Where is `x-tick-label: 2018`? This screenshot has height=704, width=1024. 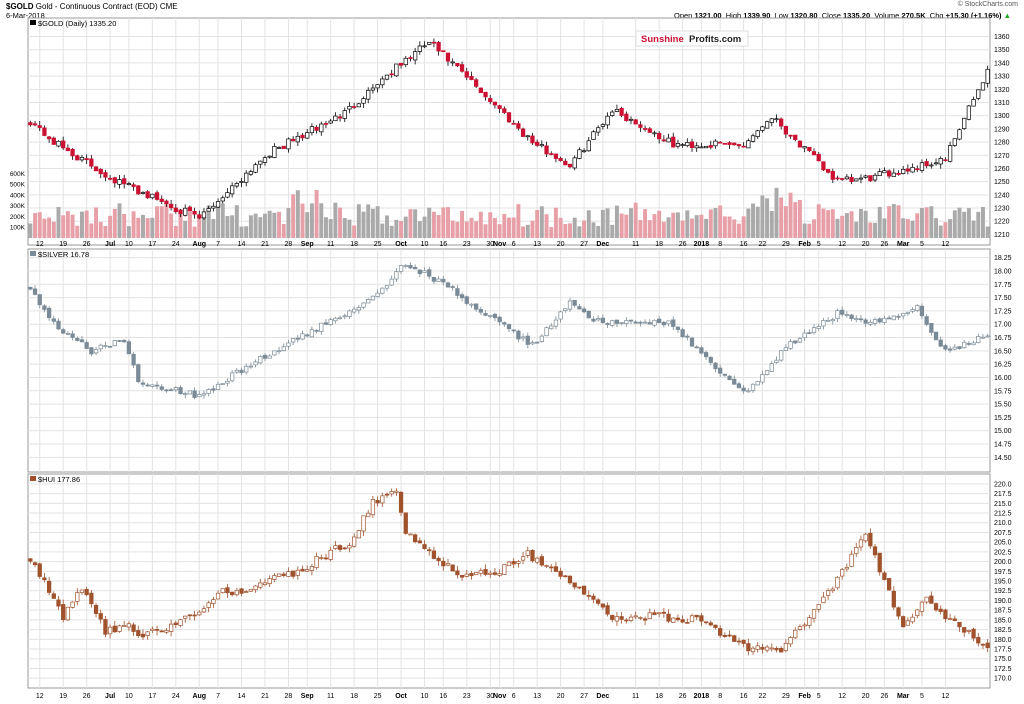 x-tick-label: 2018 is located at coordinates (702, 244).